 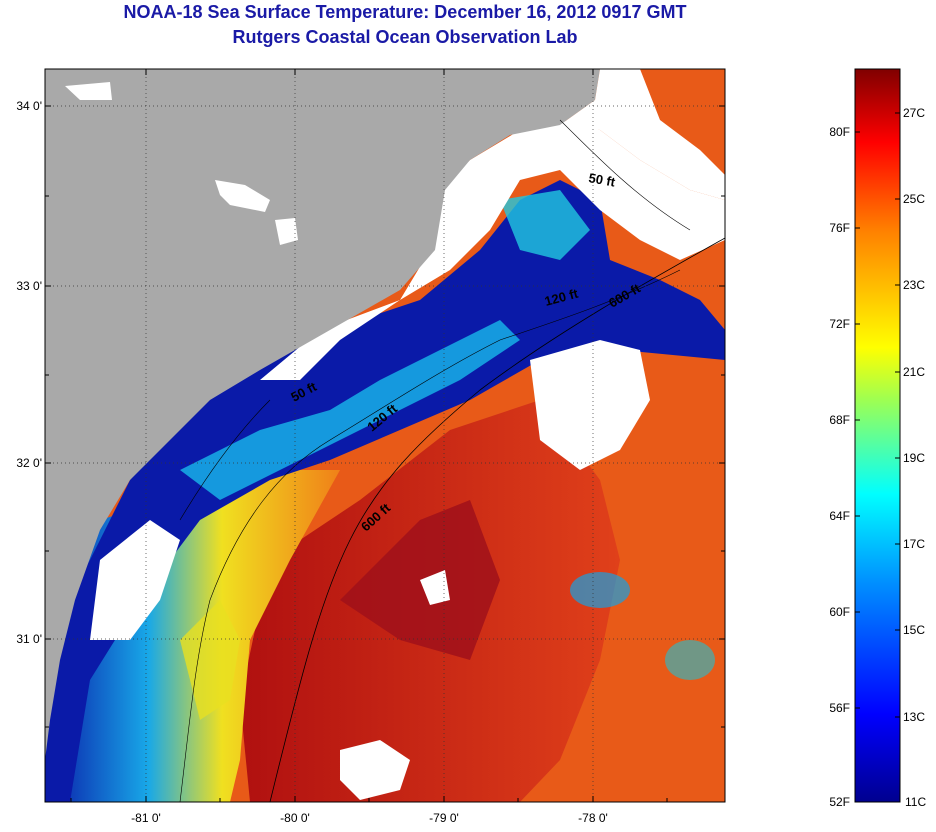 I want to click on colorbar-fahrenheit-label: 68F, so click(x=839, y=420).